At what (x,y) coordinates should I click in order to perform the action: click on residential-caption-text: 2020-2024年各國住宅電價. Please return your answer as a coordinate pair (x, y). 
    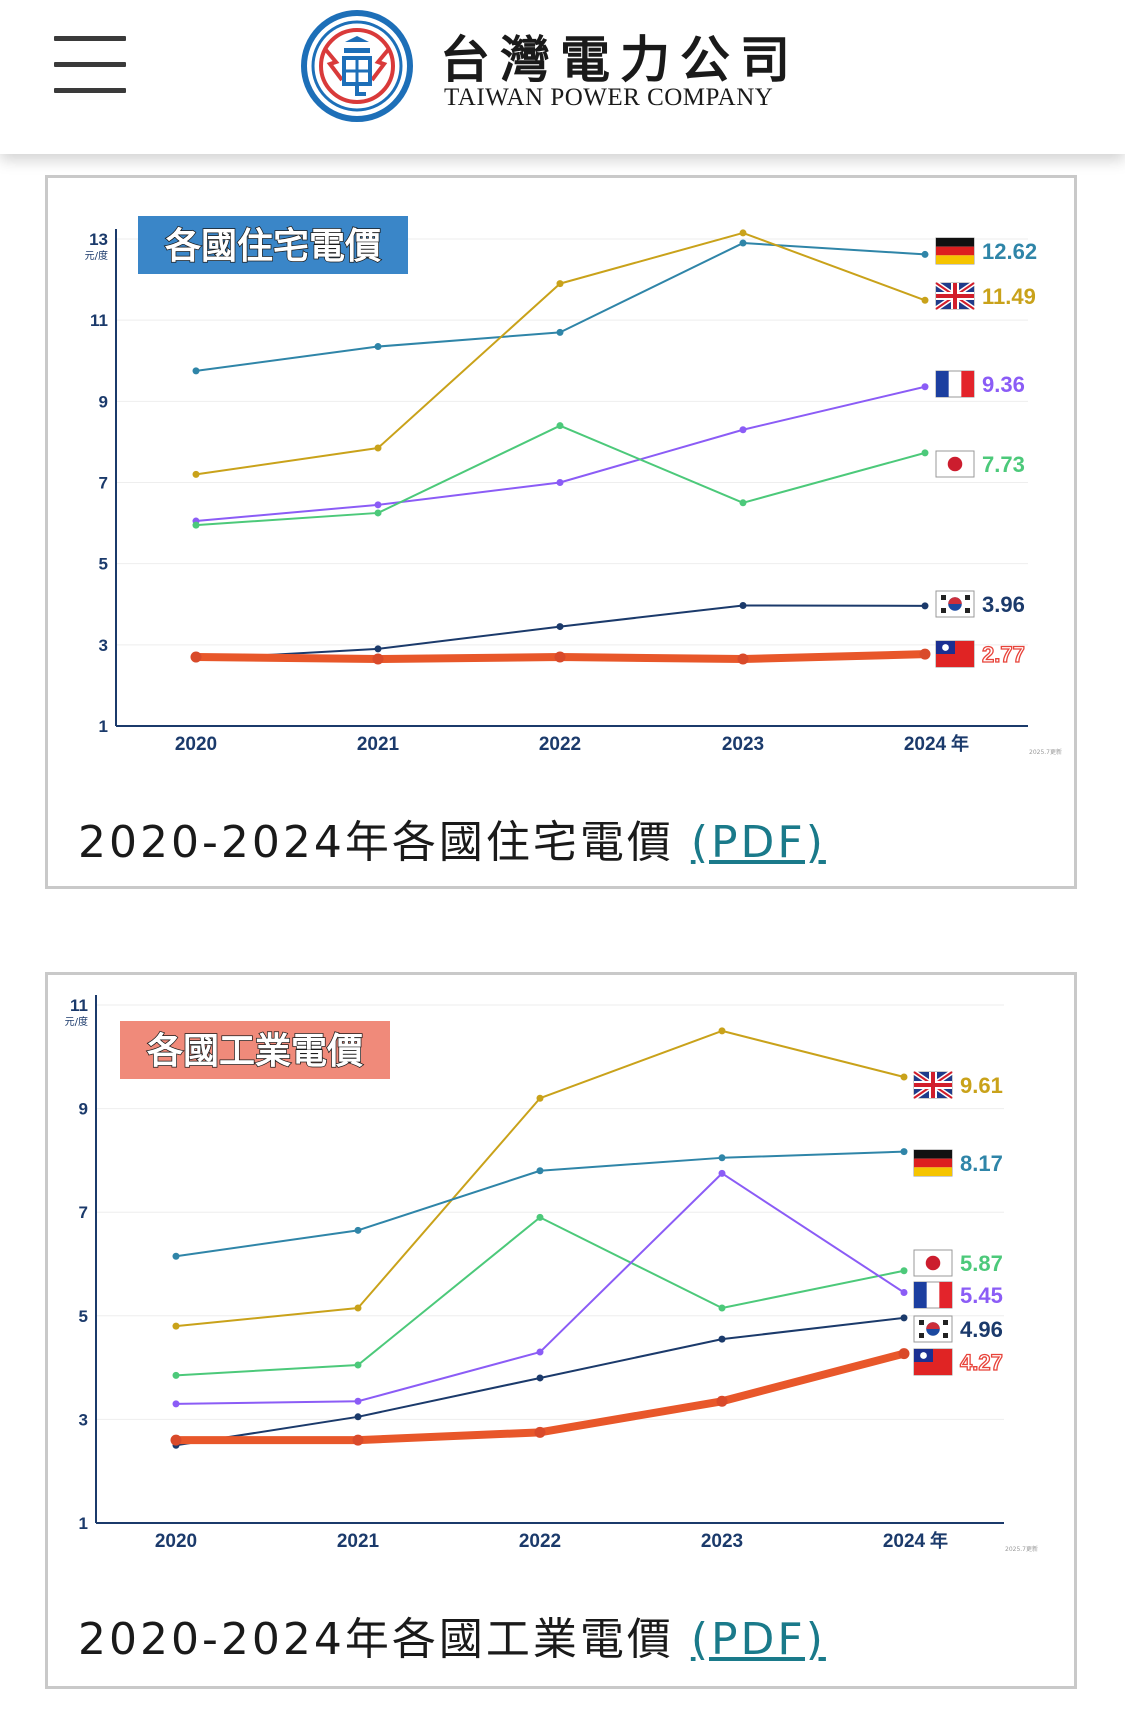
    Looking at the image, I should click on (376, 842).